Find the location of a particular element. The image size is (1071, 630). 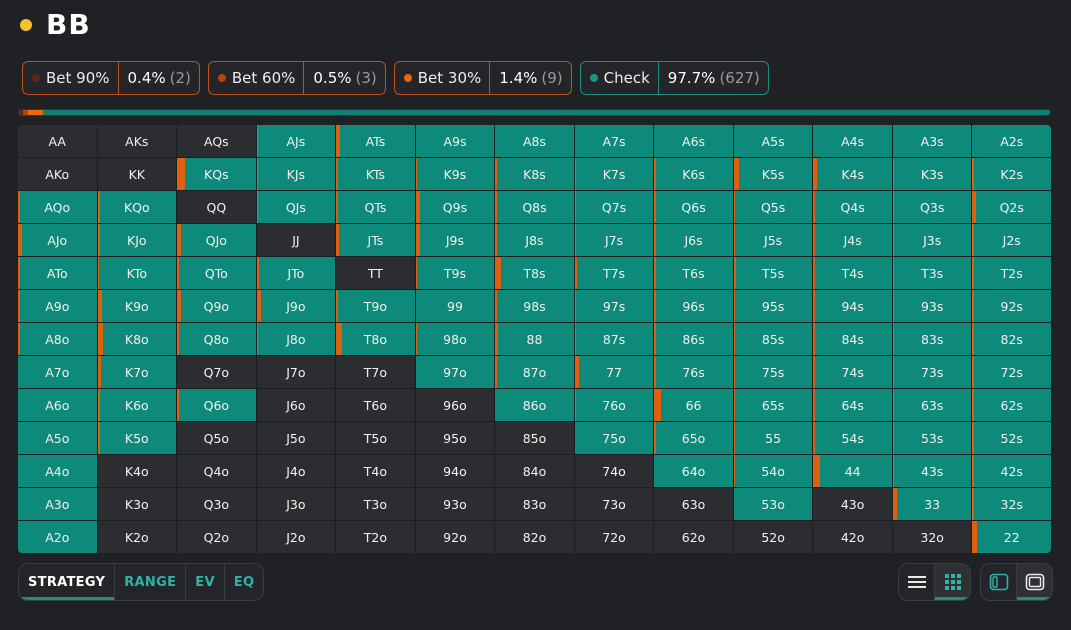

hand-cell: 65s is located at coordinates (773, 405).